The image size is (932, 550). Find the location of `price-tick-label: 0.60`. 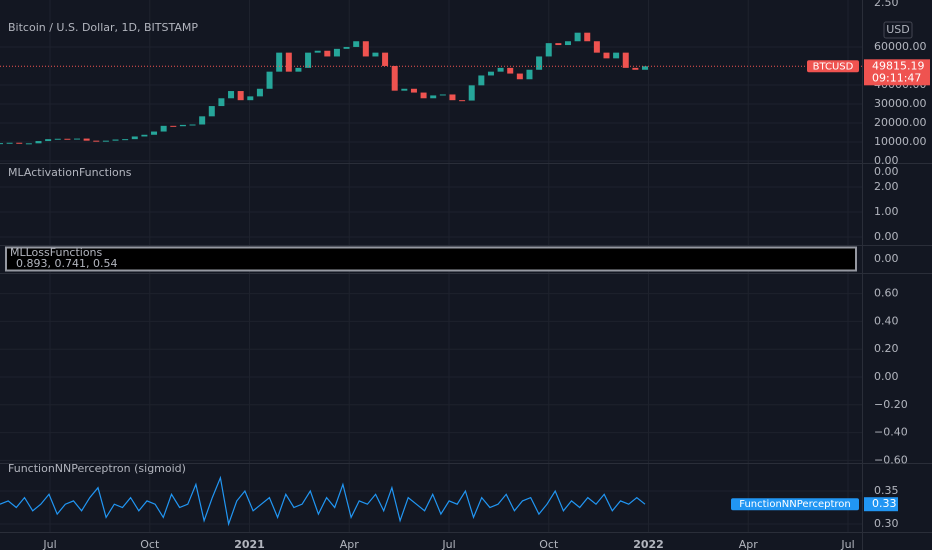

price-tick-label: 0.60 is located at coordinates (886, 293).